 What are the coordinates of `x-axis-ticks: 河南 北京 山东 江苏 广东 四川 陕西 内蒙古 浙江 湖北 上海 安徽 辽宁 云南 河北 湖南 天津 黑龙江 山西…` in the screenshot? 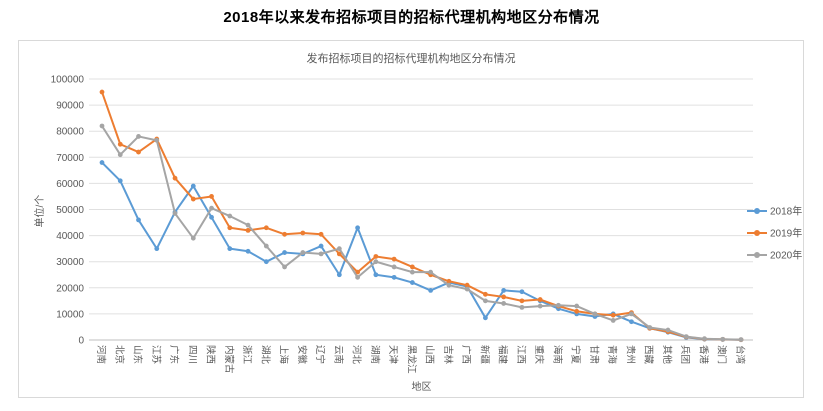 It's located at (420, 359).